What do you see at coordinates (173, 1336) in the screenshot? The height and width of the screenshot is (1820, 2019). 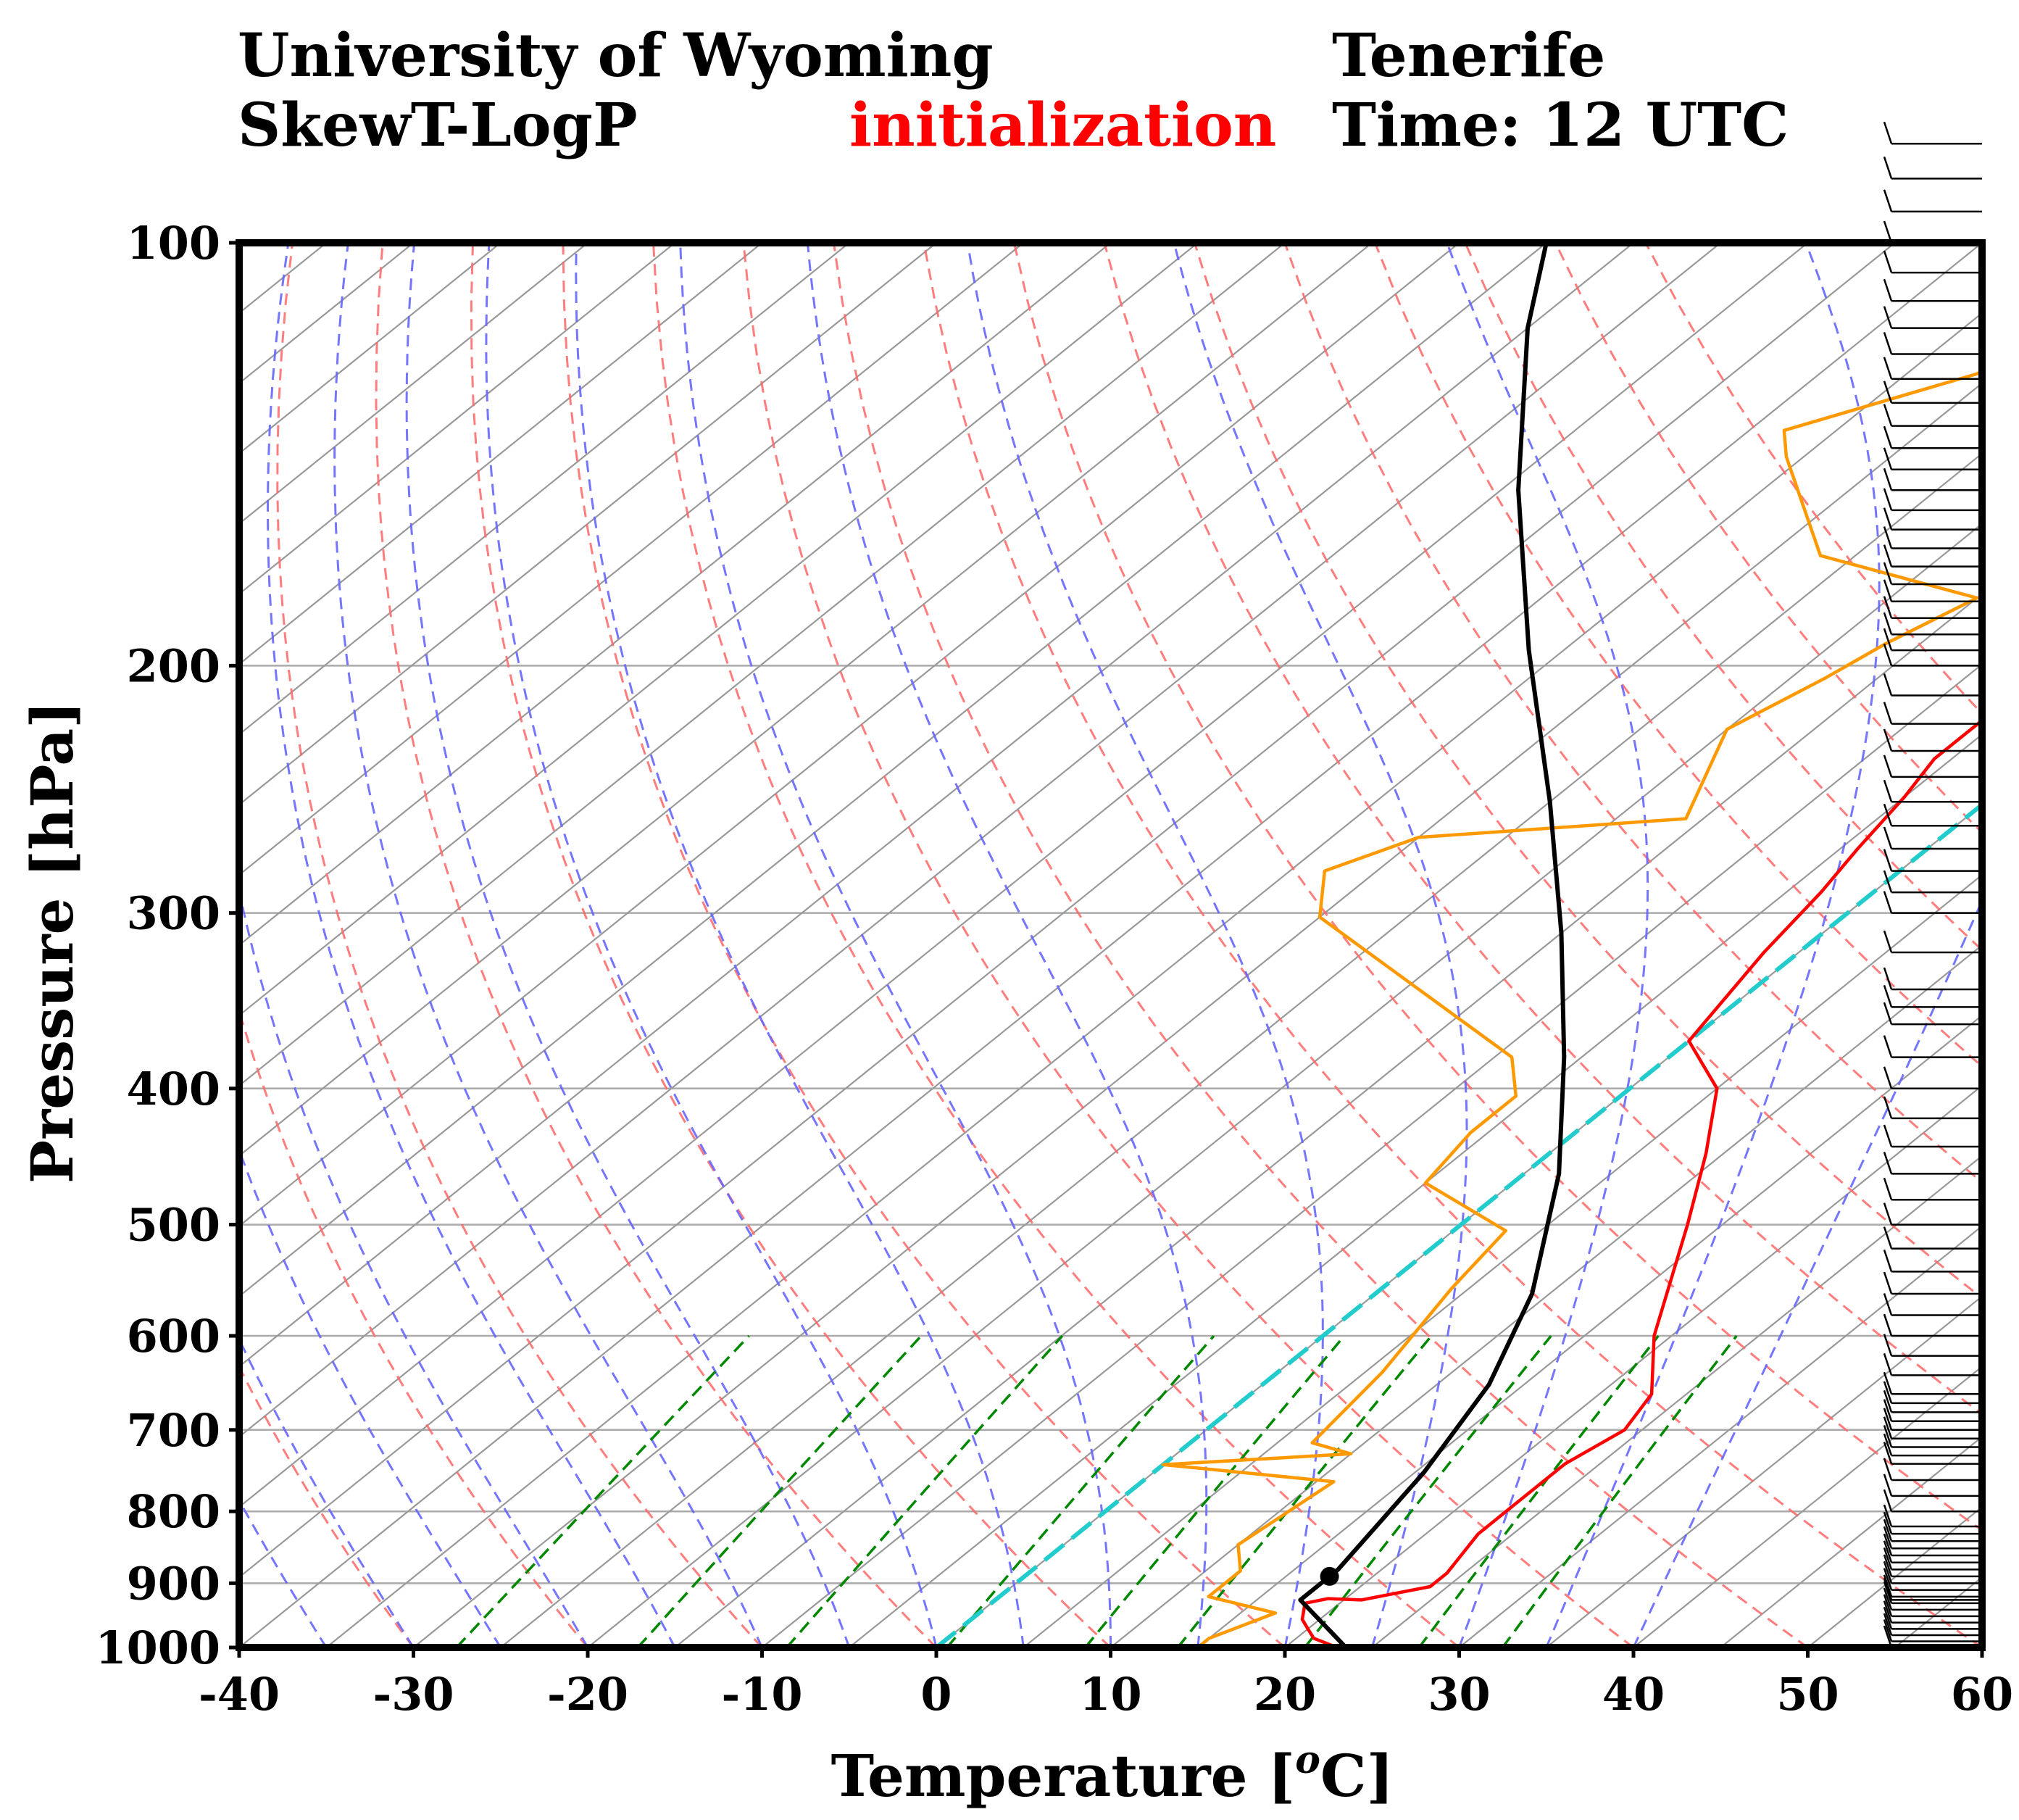 I see `y-tick-label: 600` at bounding box center [173, 1336].